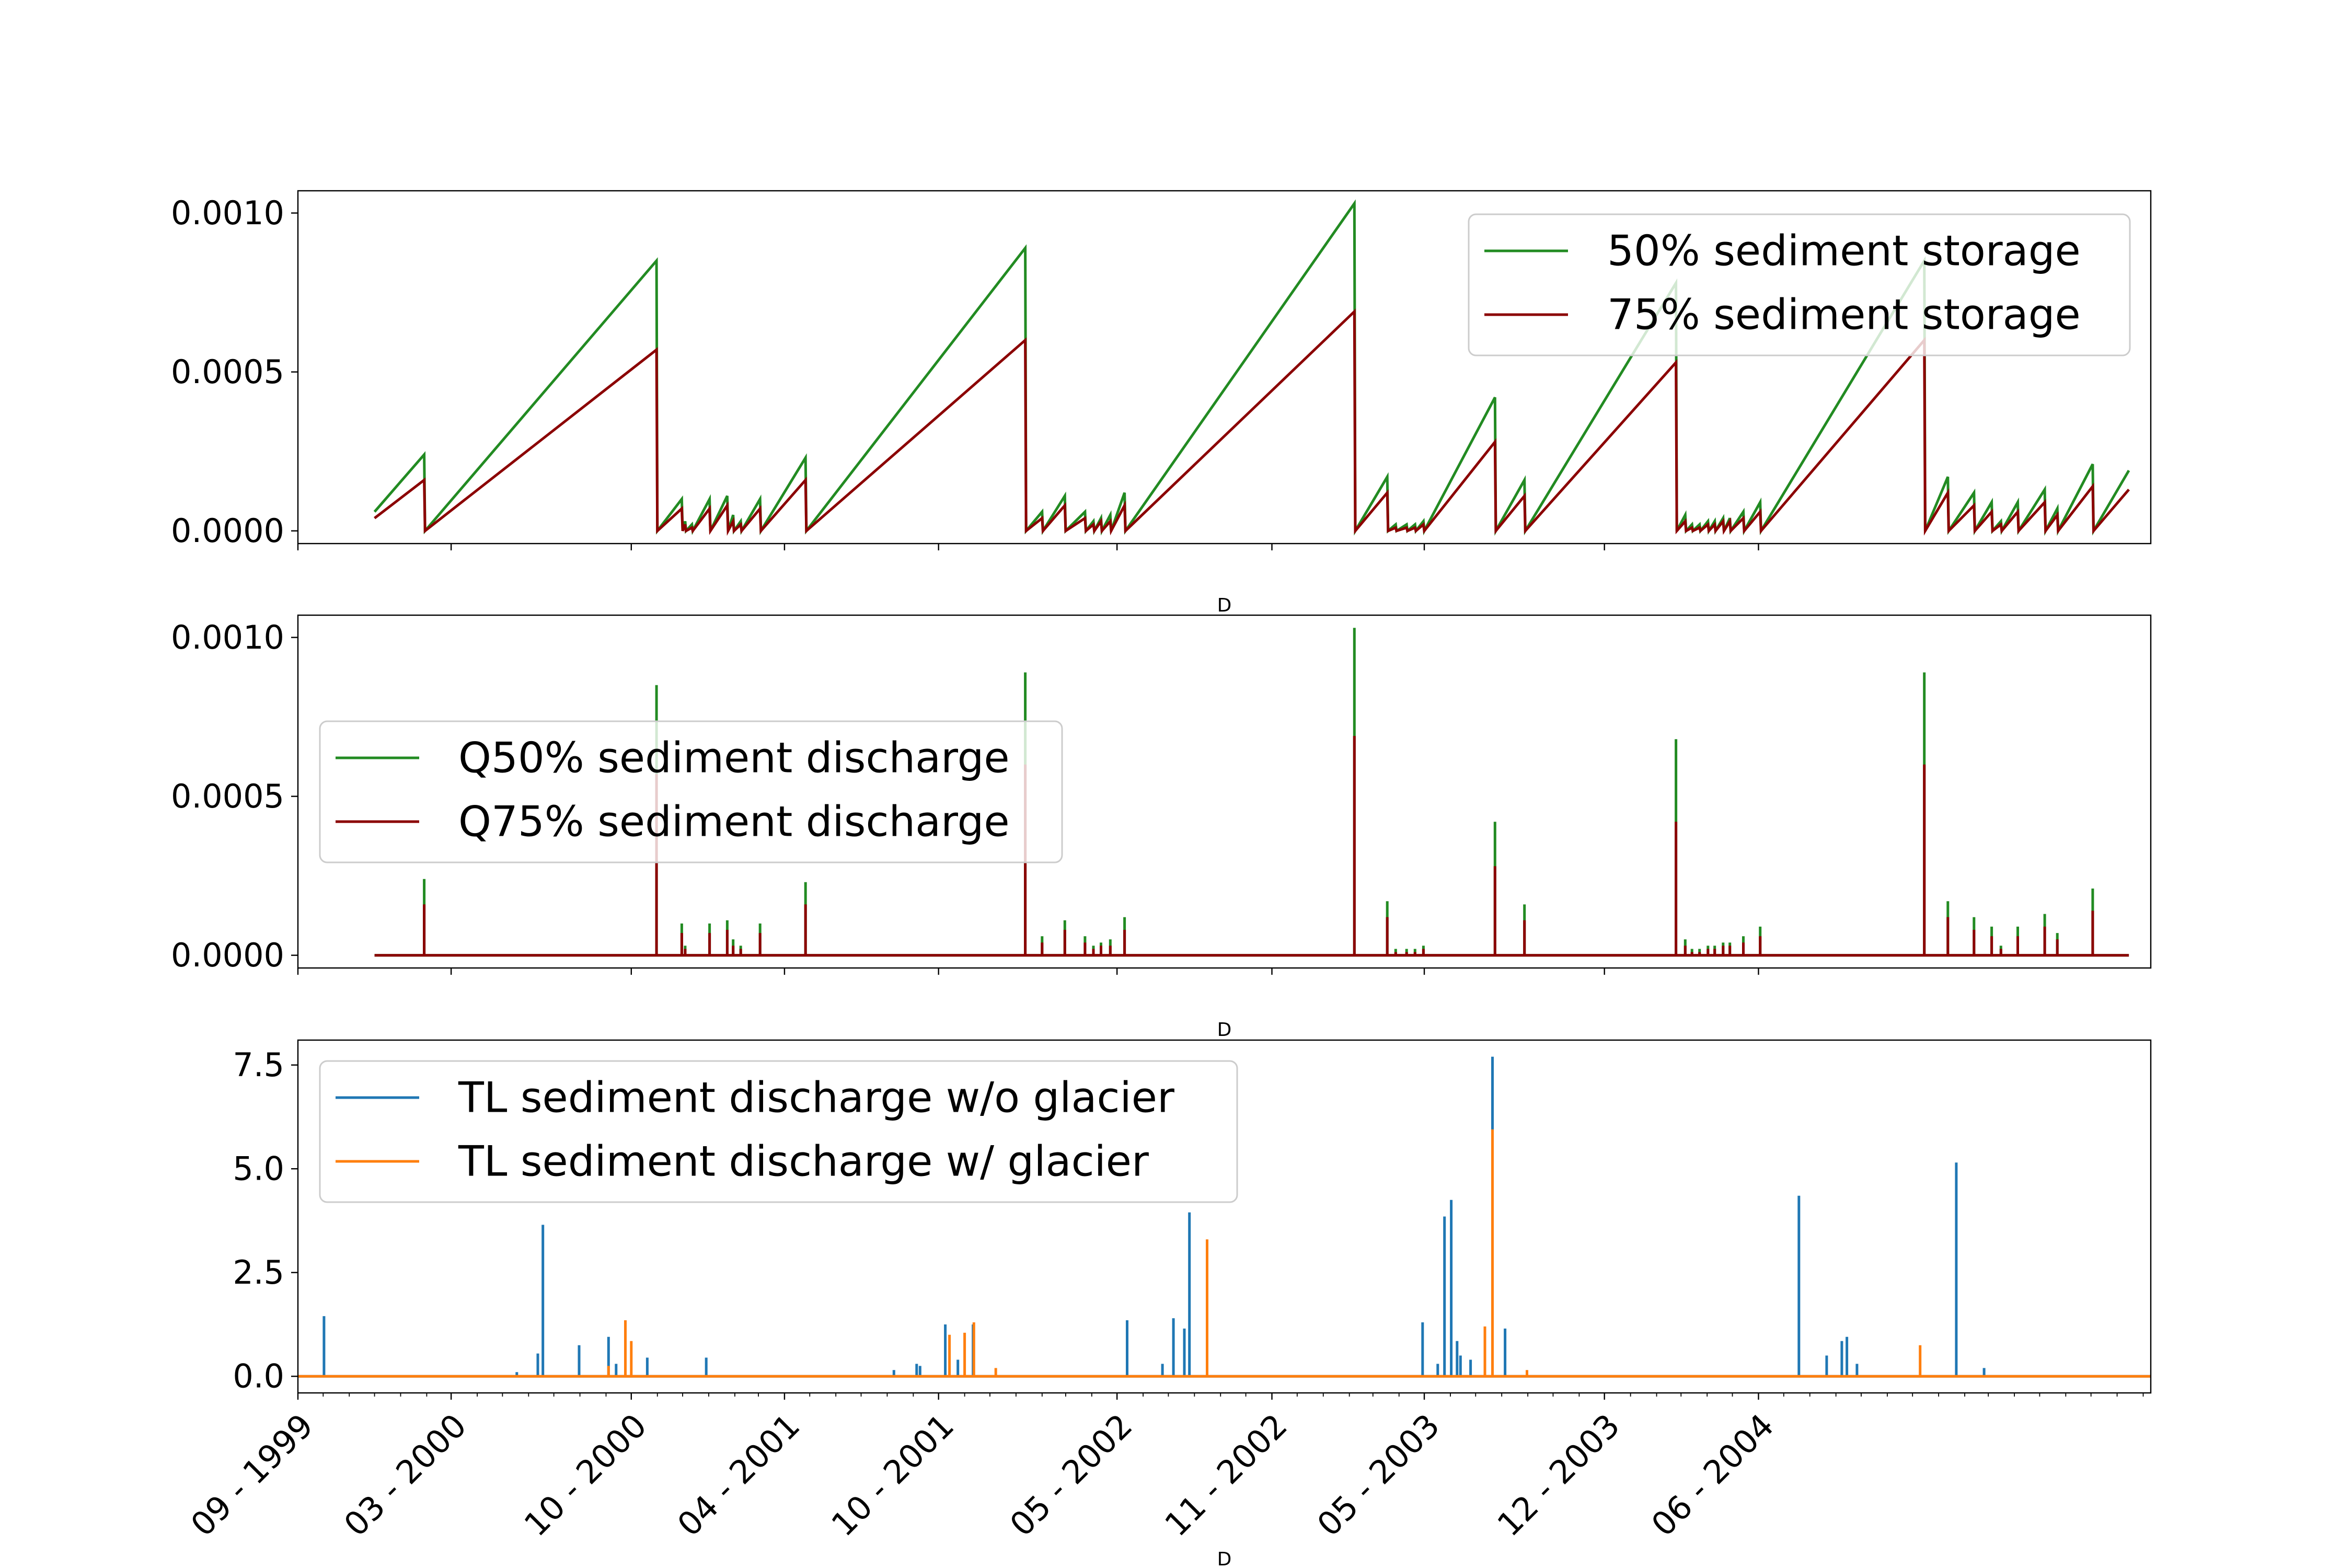 The width and height of the screenshot is (2352, 1568). What do you see at coordinates (258, 1169) in the screenshot?
I see `y-tick-label: 5.0` at bounding box center [258, 1169].